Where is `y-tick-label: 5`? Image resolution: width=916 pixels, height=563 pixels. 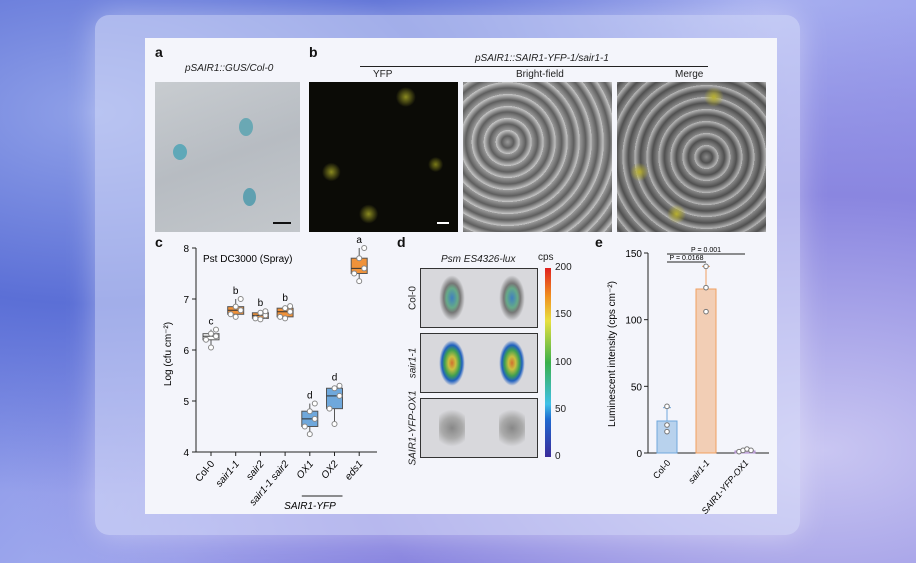 y-tick-label: 5 is located at coordinates (186, 402).